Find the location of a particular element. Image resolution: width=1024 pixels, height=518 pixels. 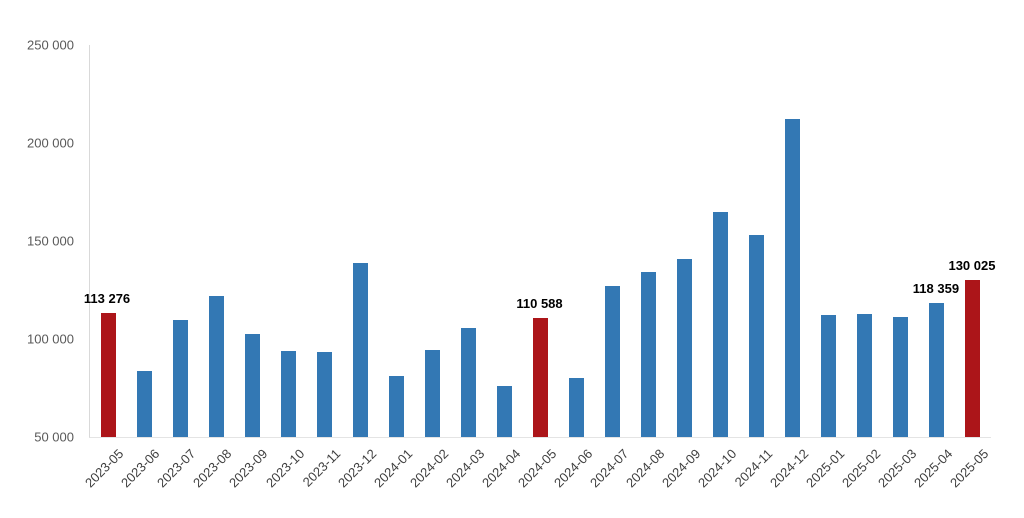

x-axis-tick-label: 2023-09 is located at coordinates (248, 468).